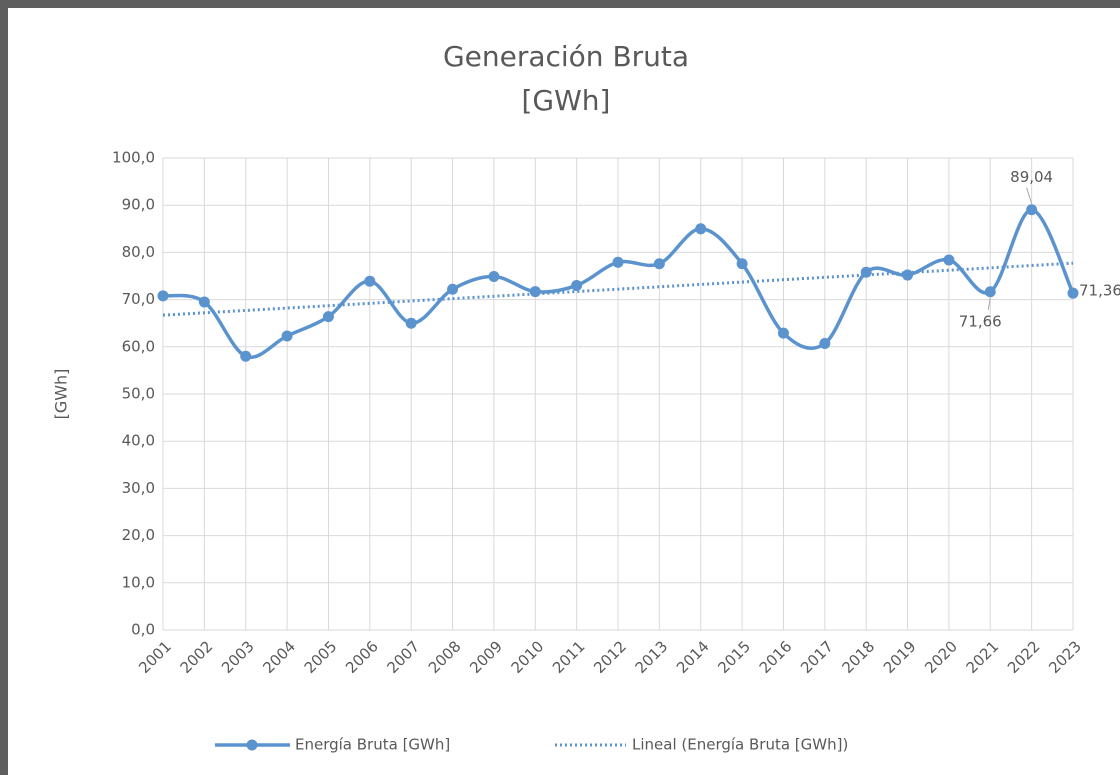 The width and height of the screenshot is (1120, 775). What do you see at coordinates (138, 252) in the screenshot?
I see `y-tick-label: 80,0` at bounding box center [138, 252].